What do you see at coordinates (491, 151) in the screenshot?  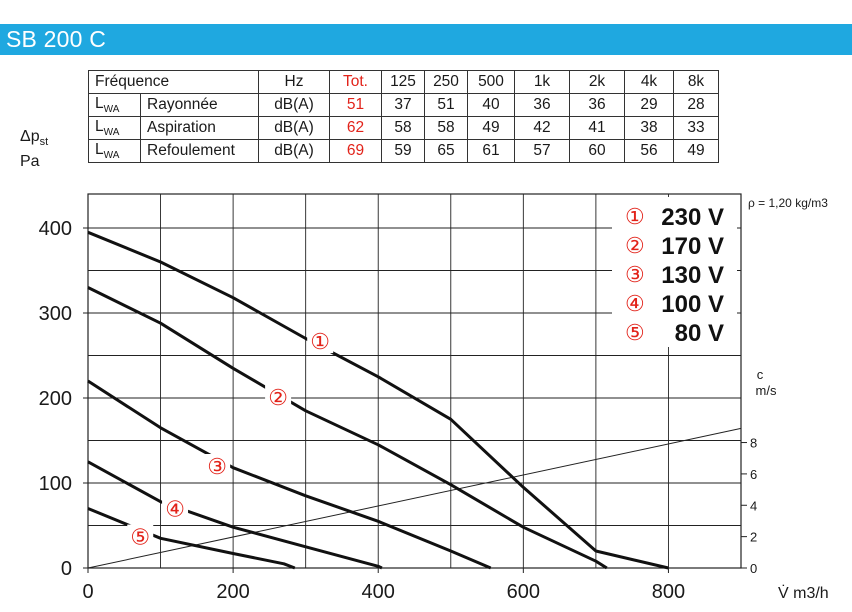 I see `table-cell: 61` at bounding box center [491, 151].